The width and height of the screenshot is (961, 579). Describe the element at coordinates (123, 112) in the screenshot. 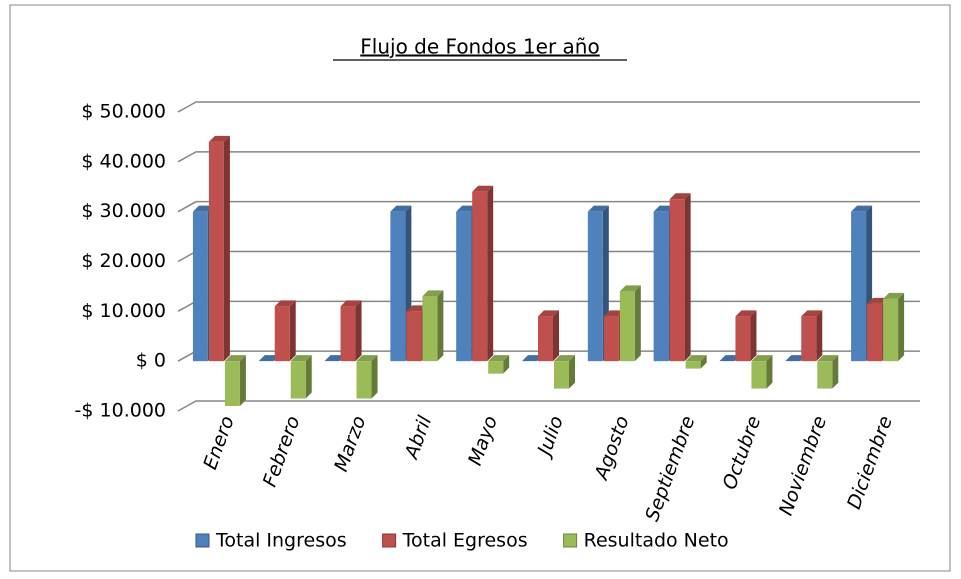

I see `y-tick-label: $ 50.000` at that location.